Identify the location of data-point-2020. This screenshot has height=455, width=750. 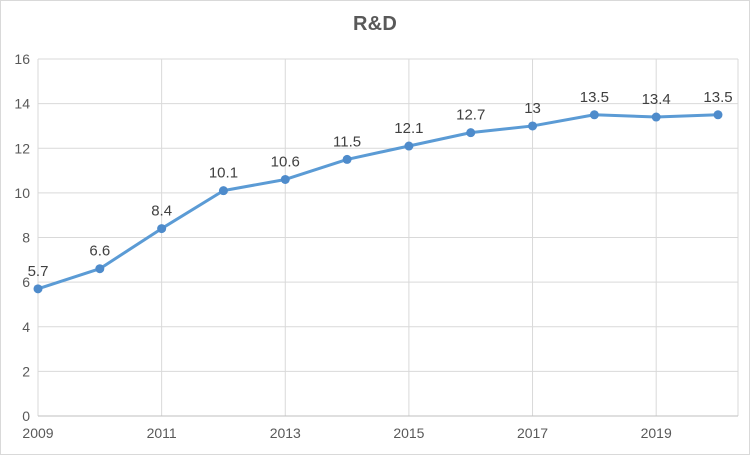
(718, 115).